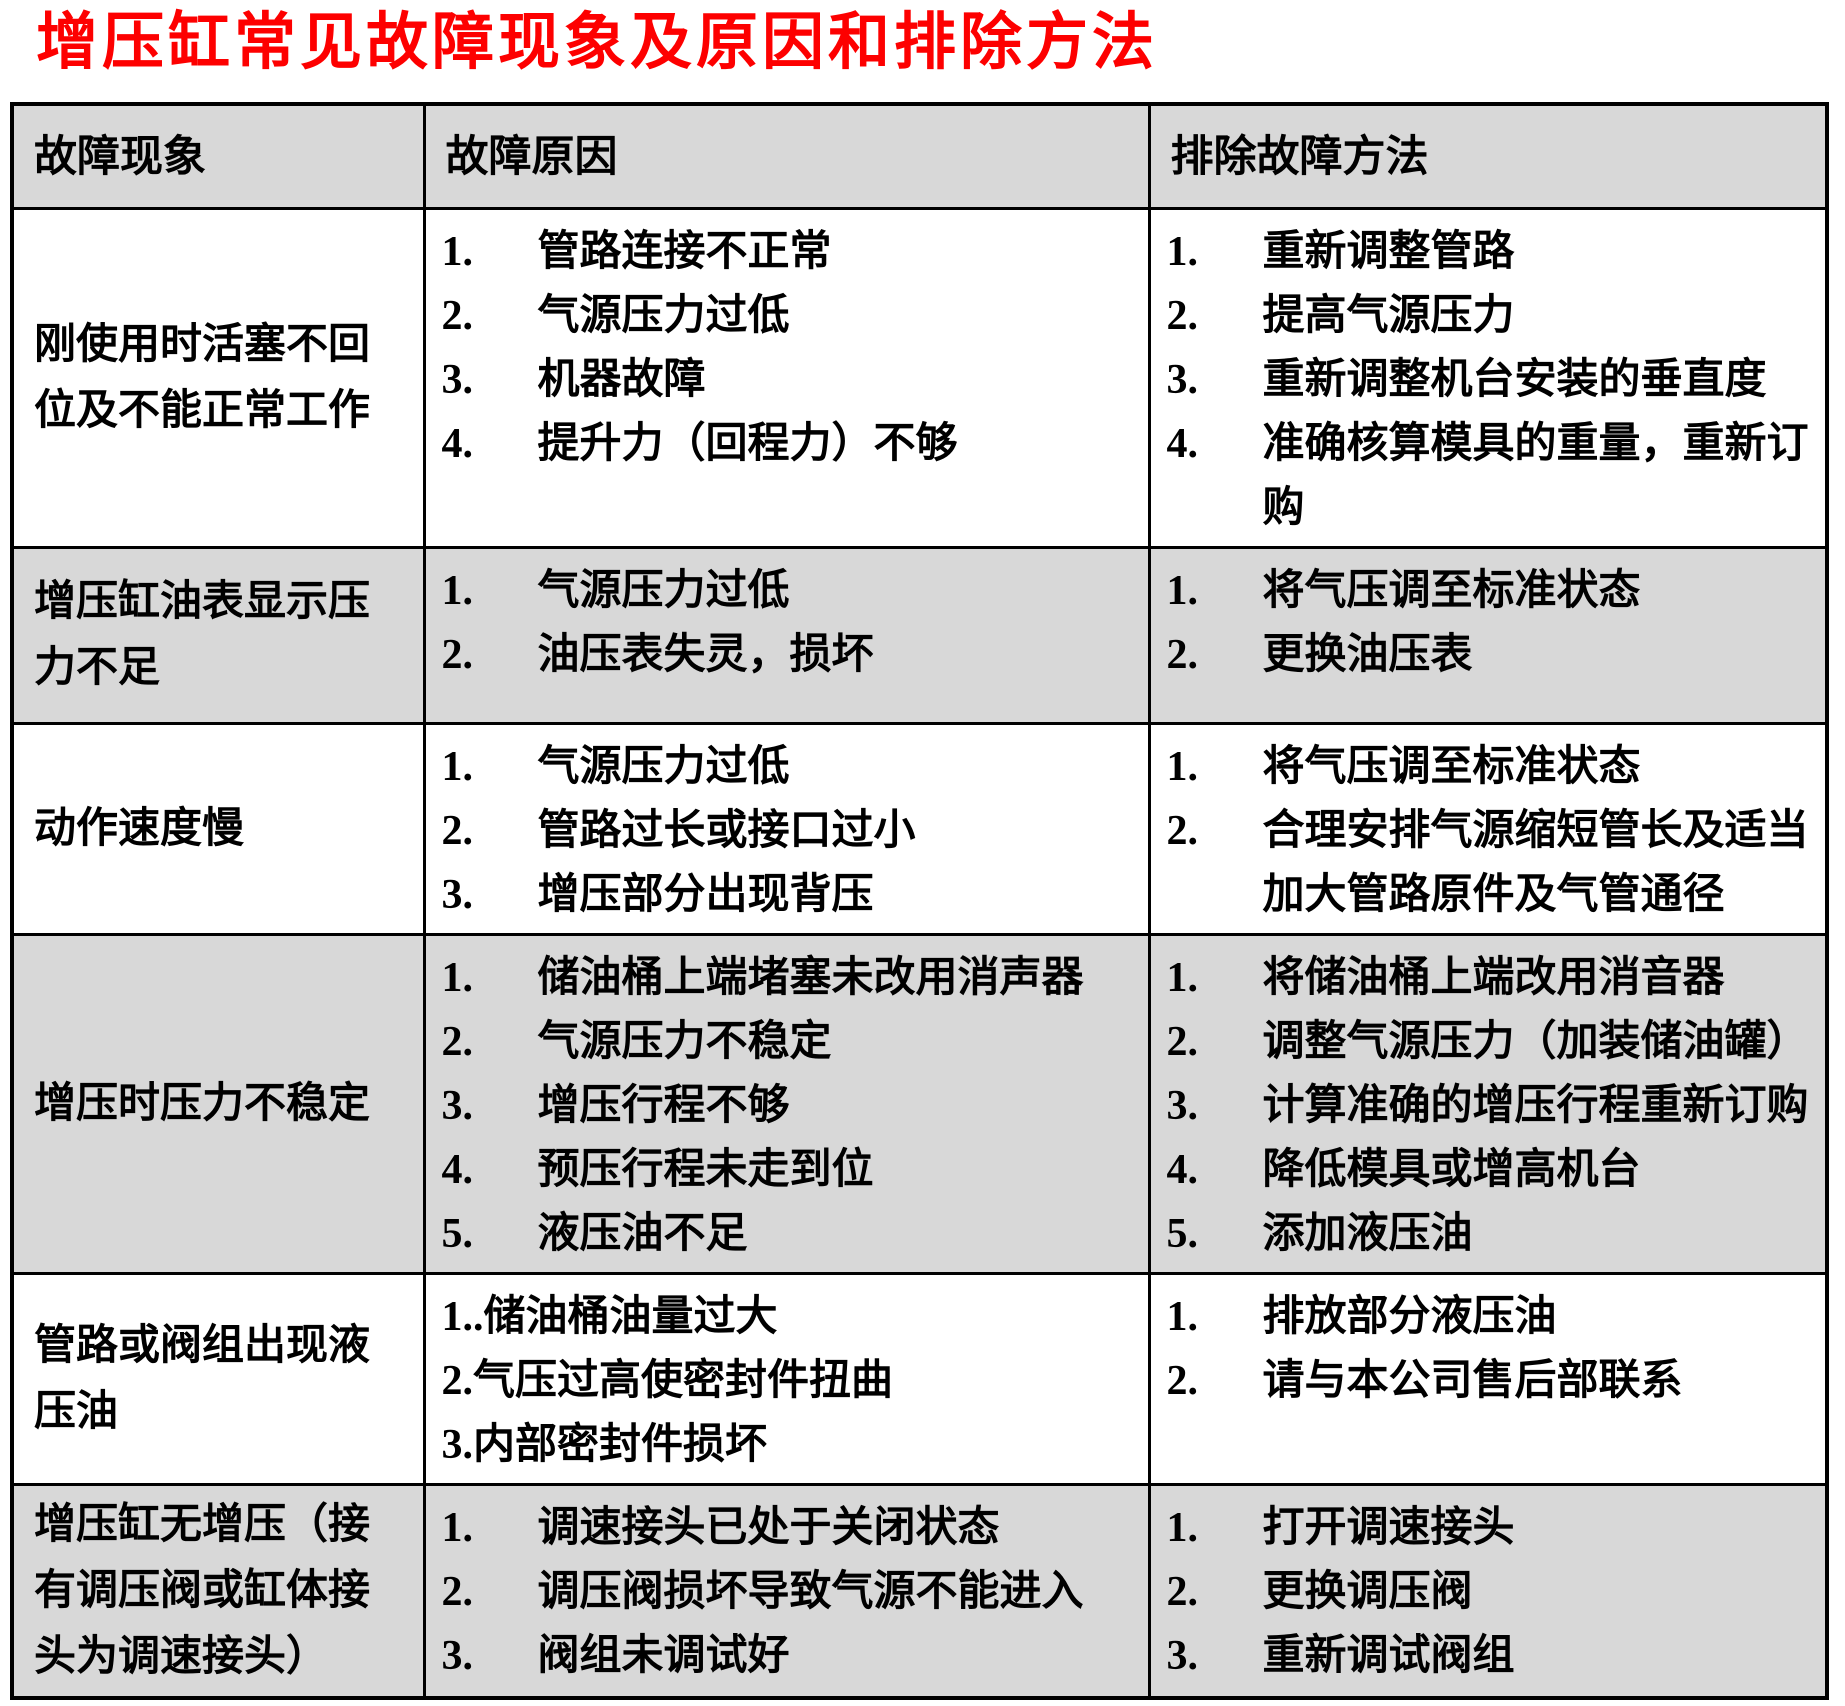 The width and height of the screenshot is (1845, 1706). What do you see at coordinates (620, 1444) in the screenshot?
I see `item-text: 内部密封件损坏` at bounding box center [620, 1444].